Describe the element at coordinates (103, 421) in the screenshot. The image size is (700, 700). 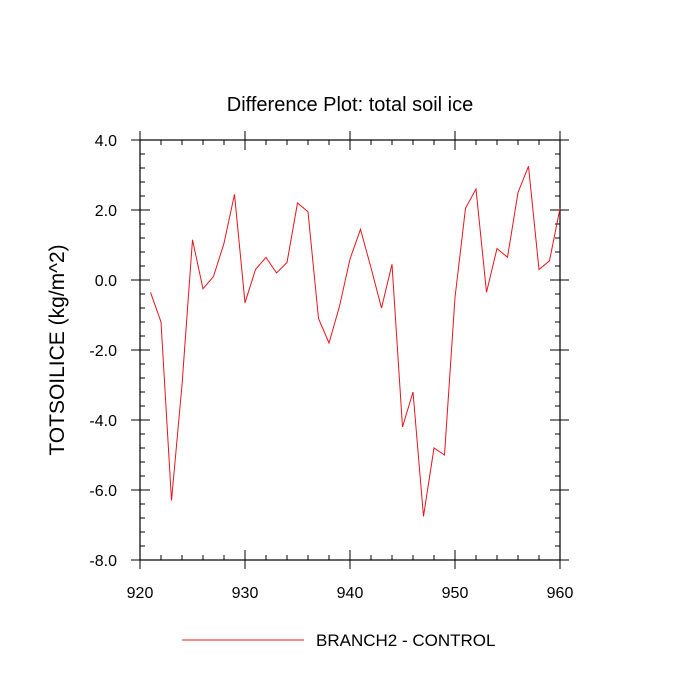
I see `y-tick-label: -4.0` at that location.